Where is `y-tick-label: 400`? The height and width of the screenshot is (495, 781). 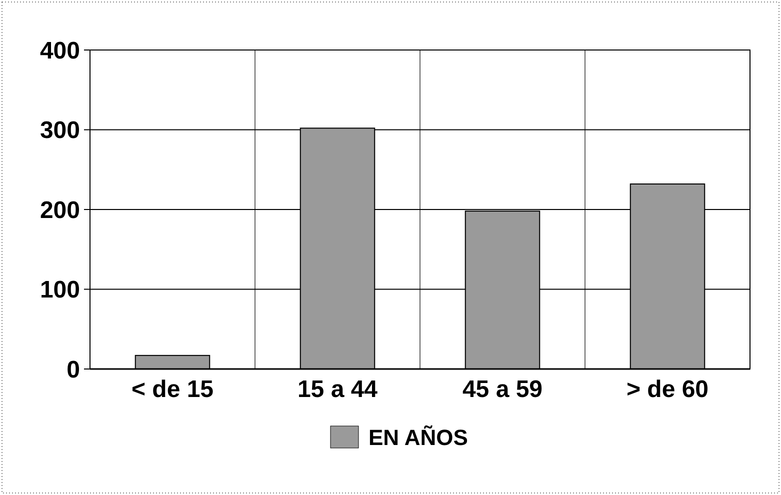 y-tick-label: 400 is located at coordinates (60, 50).